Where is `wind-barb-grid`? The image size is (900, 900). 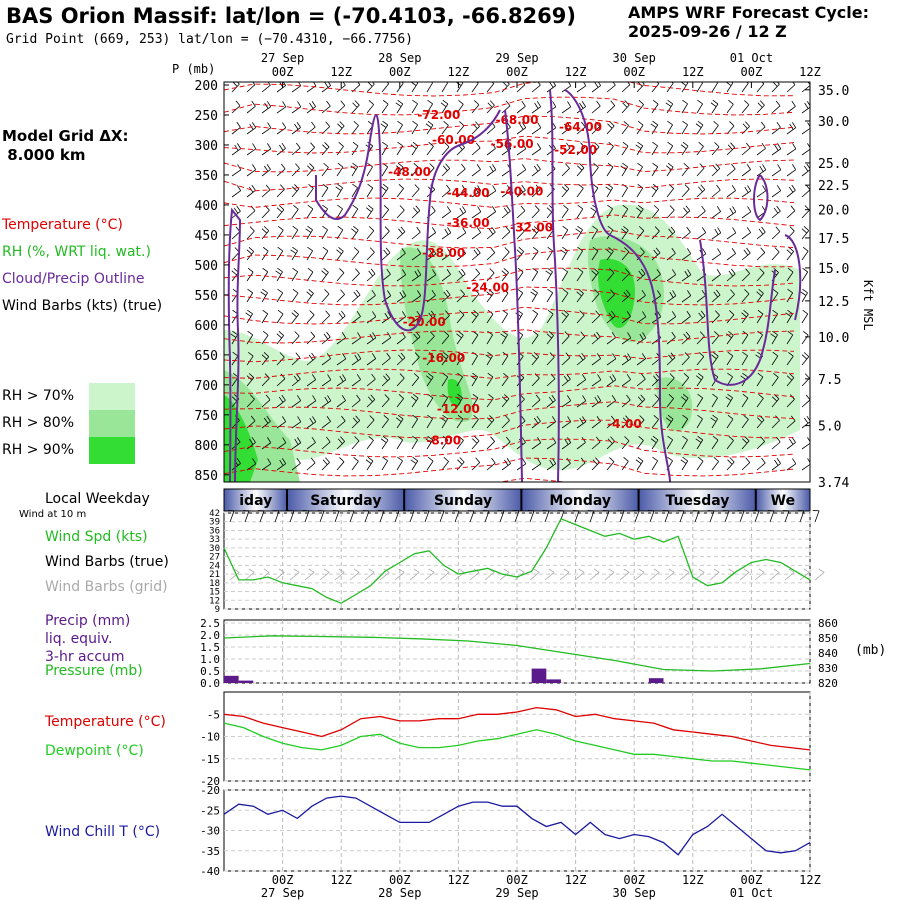 wind-barb-grid is located at coordinates (654, 574).